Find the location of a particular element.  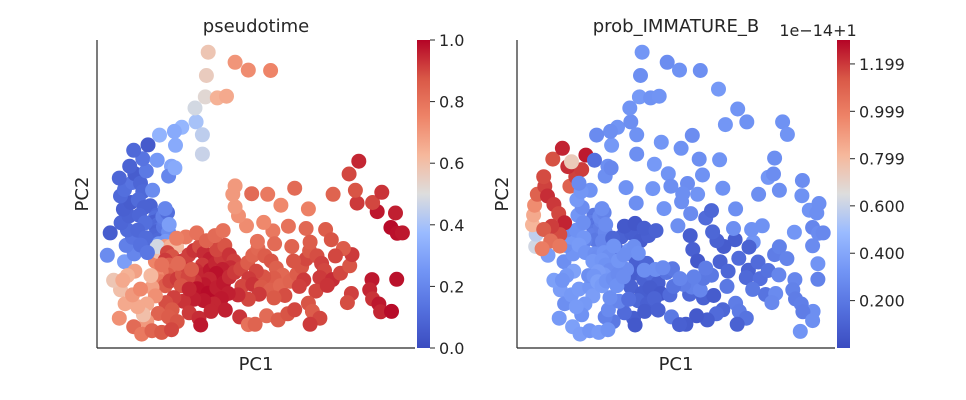

colorbar-tick-label: 0.2 is located at coordinates (451, 286).